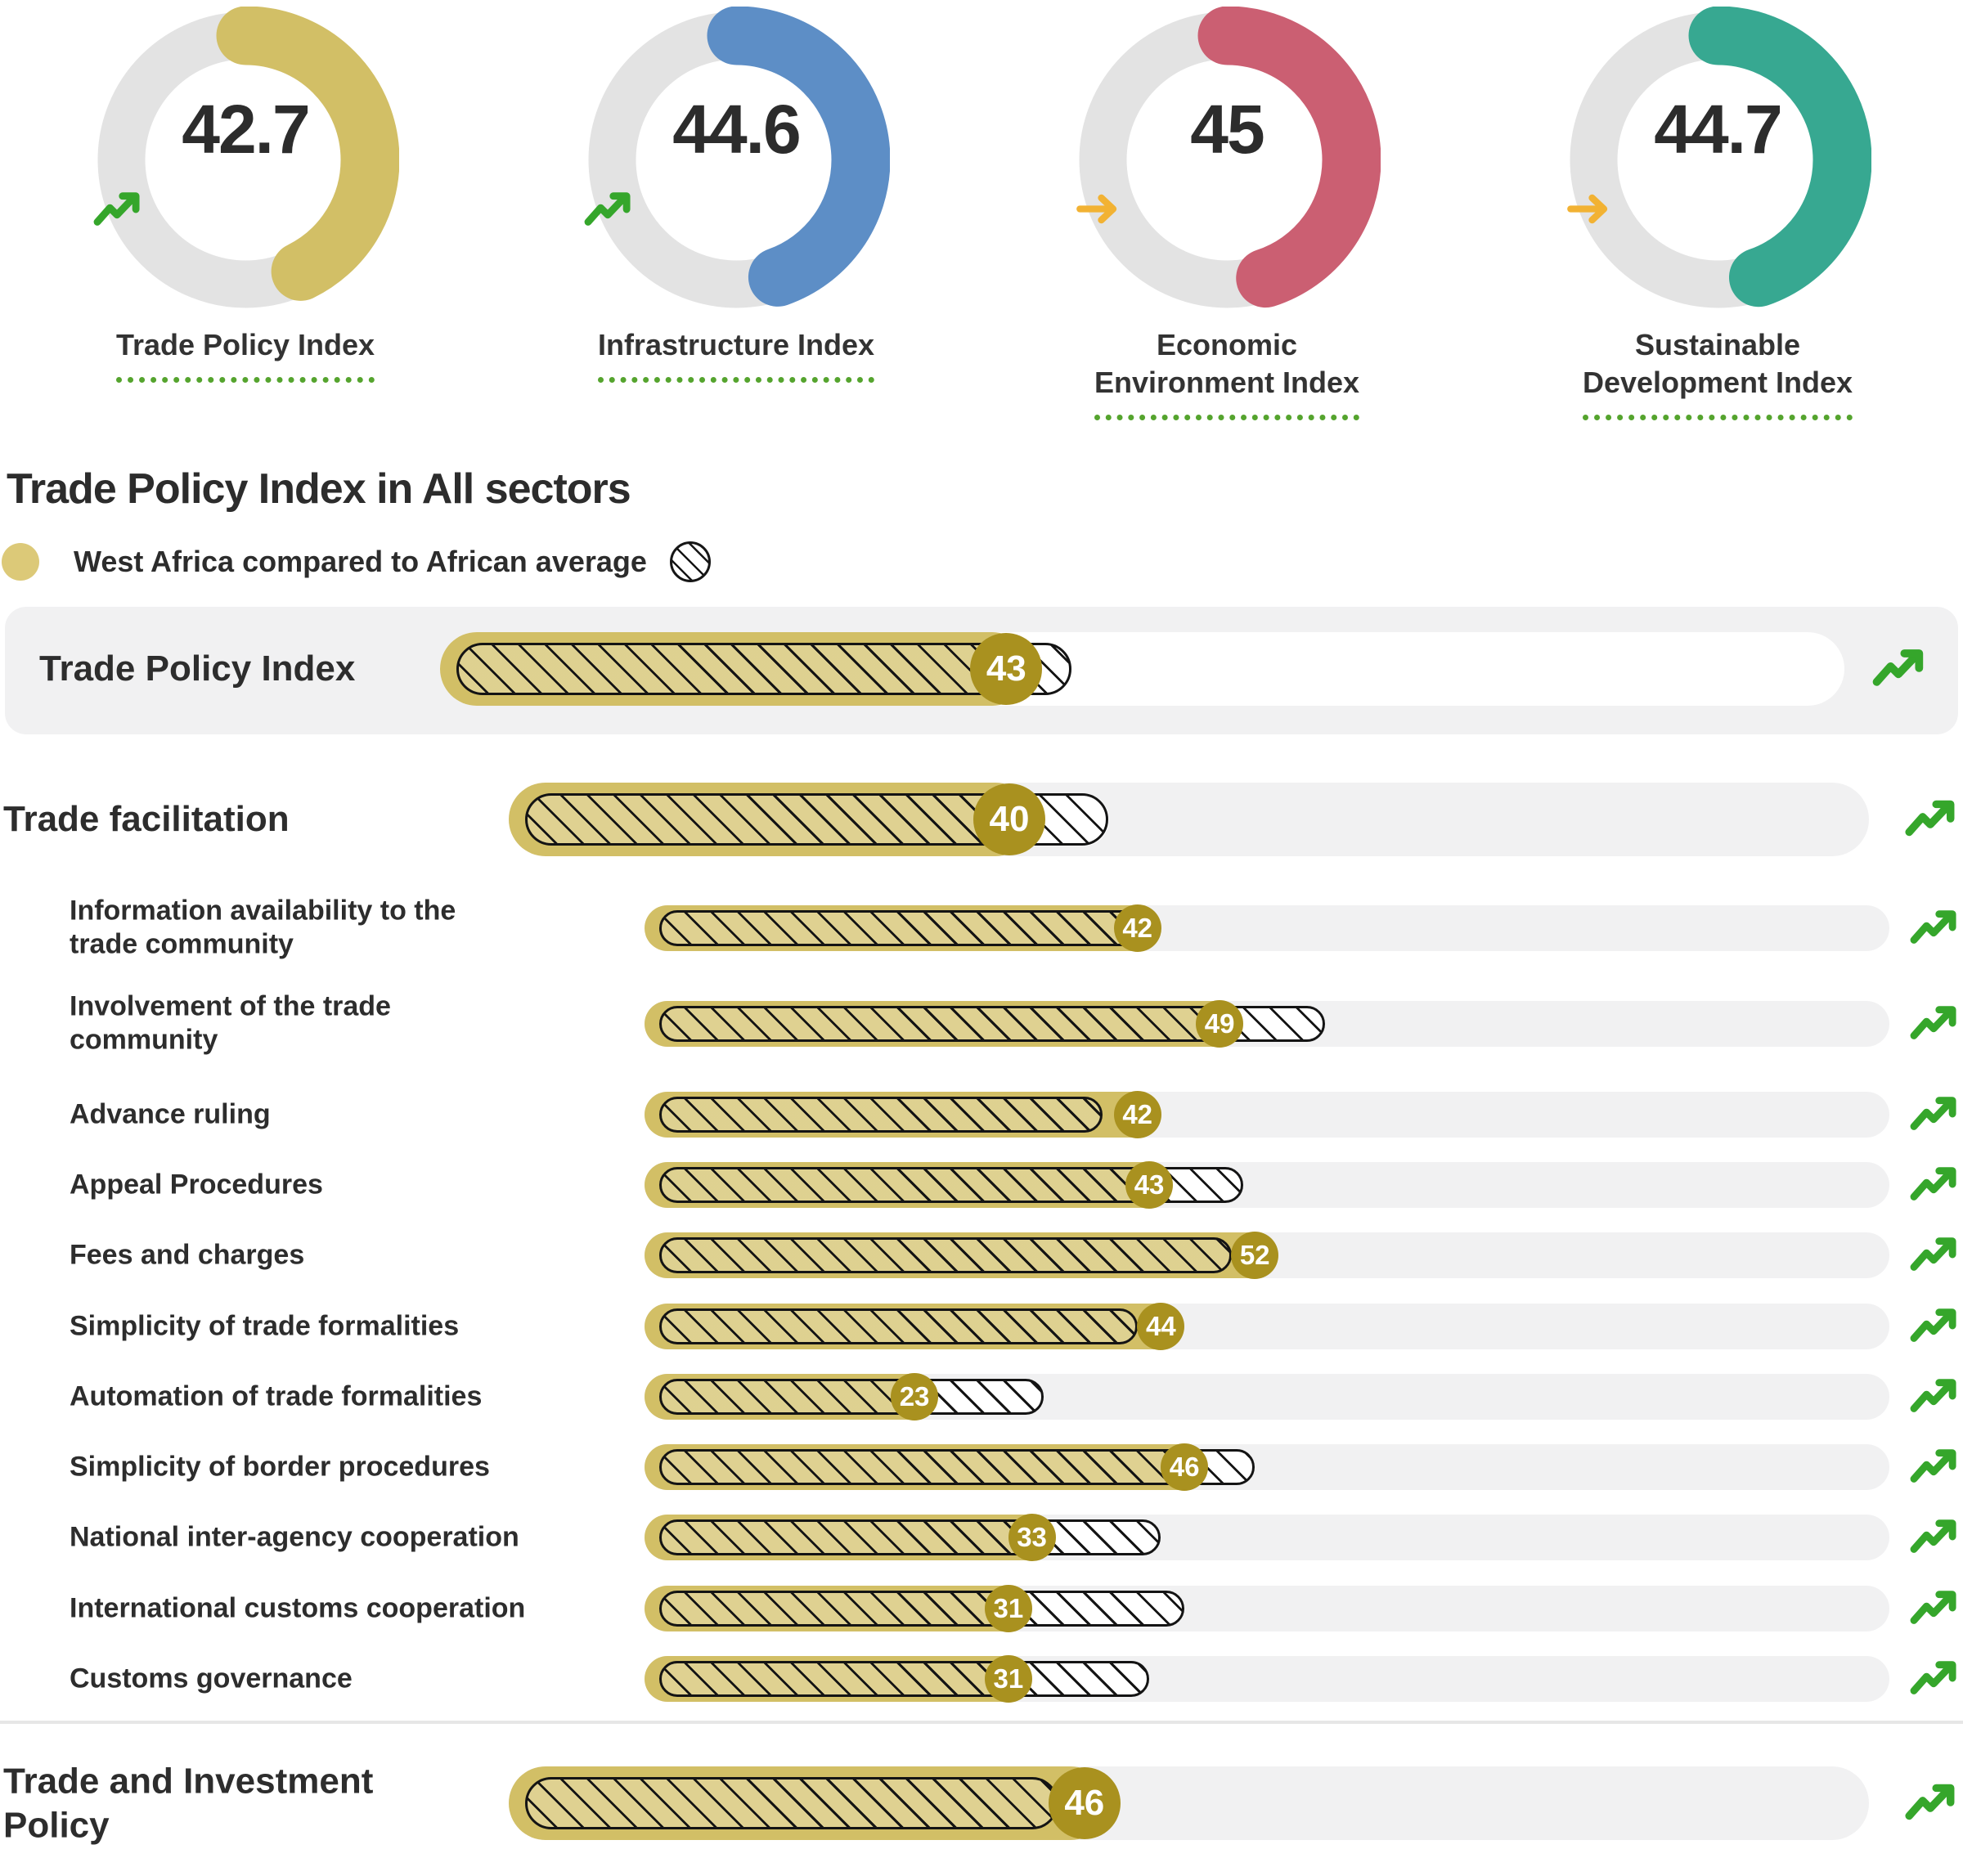  What do you see at coordinates (298, 1608) in the screenshot?
I see `row-label: International customs cooperation` at bounding box center [298, 1608].